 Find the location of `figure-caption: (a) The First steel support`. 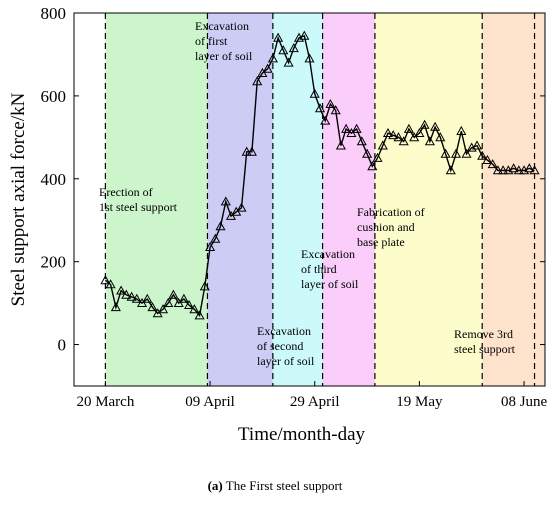

figure-caption: (a) The First steel support is located at coordinates (275, 486).